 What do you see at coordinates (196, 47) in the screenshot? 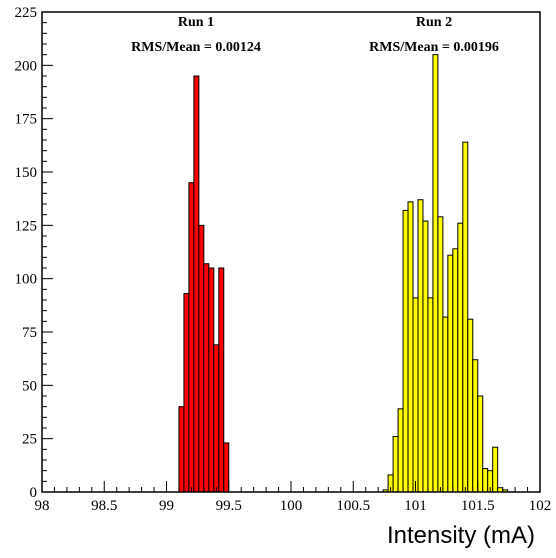
I see `run1-rms-mean: RMS/Mean = 0.00124` at bounding box center [196, 47].